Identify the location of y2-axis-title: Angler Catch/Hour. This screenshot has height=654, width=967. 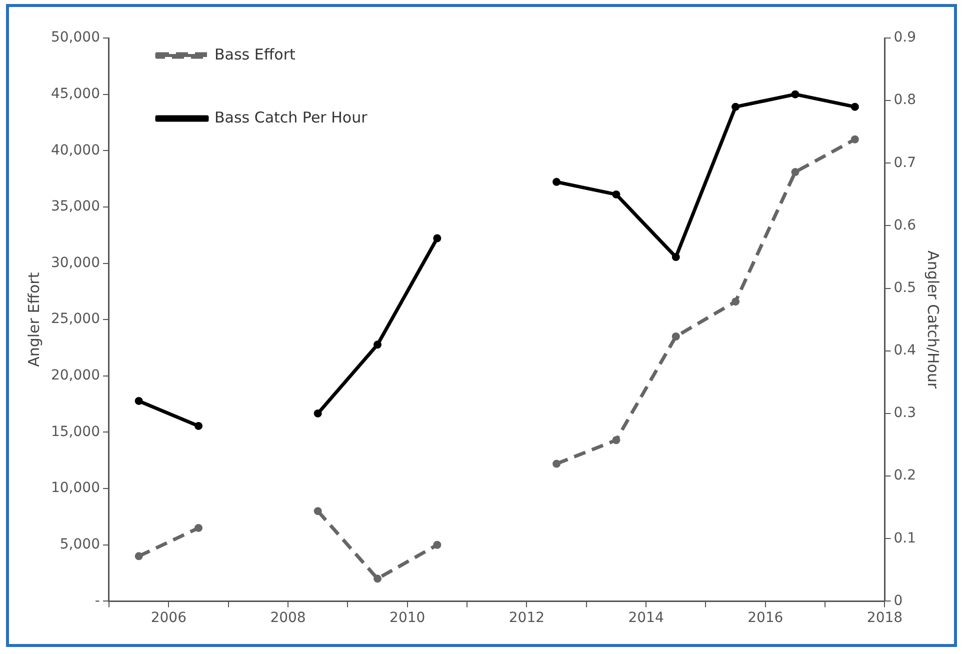
(933, 320).